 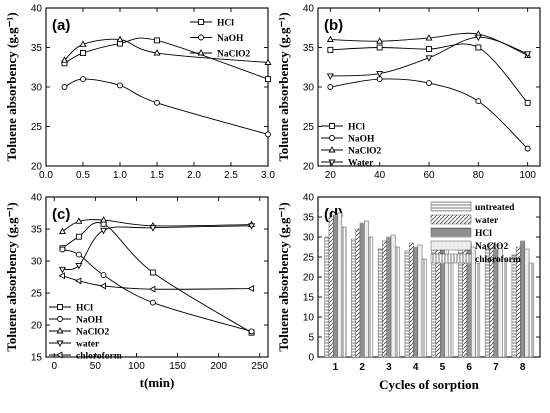 What do you see at coordinates (218, 366) in the screenshot?
I see `x-tick-label: 200` at bounding box center [218, 366].